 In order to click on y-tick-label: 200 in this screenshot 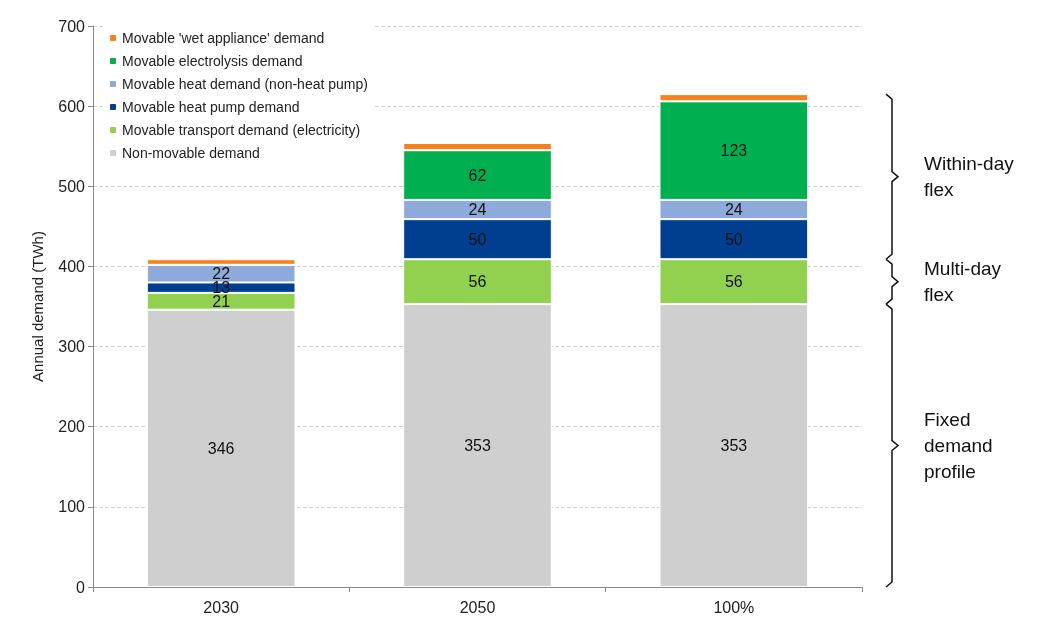, I will do `click(72, 427)`.